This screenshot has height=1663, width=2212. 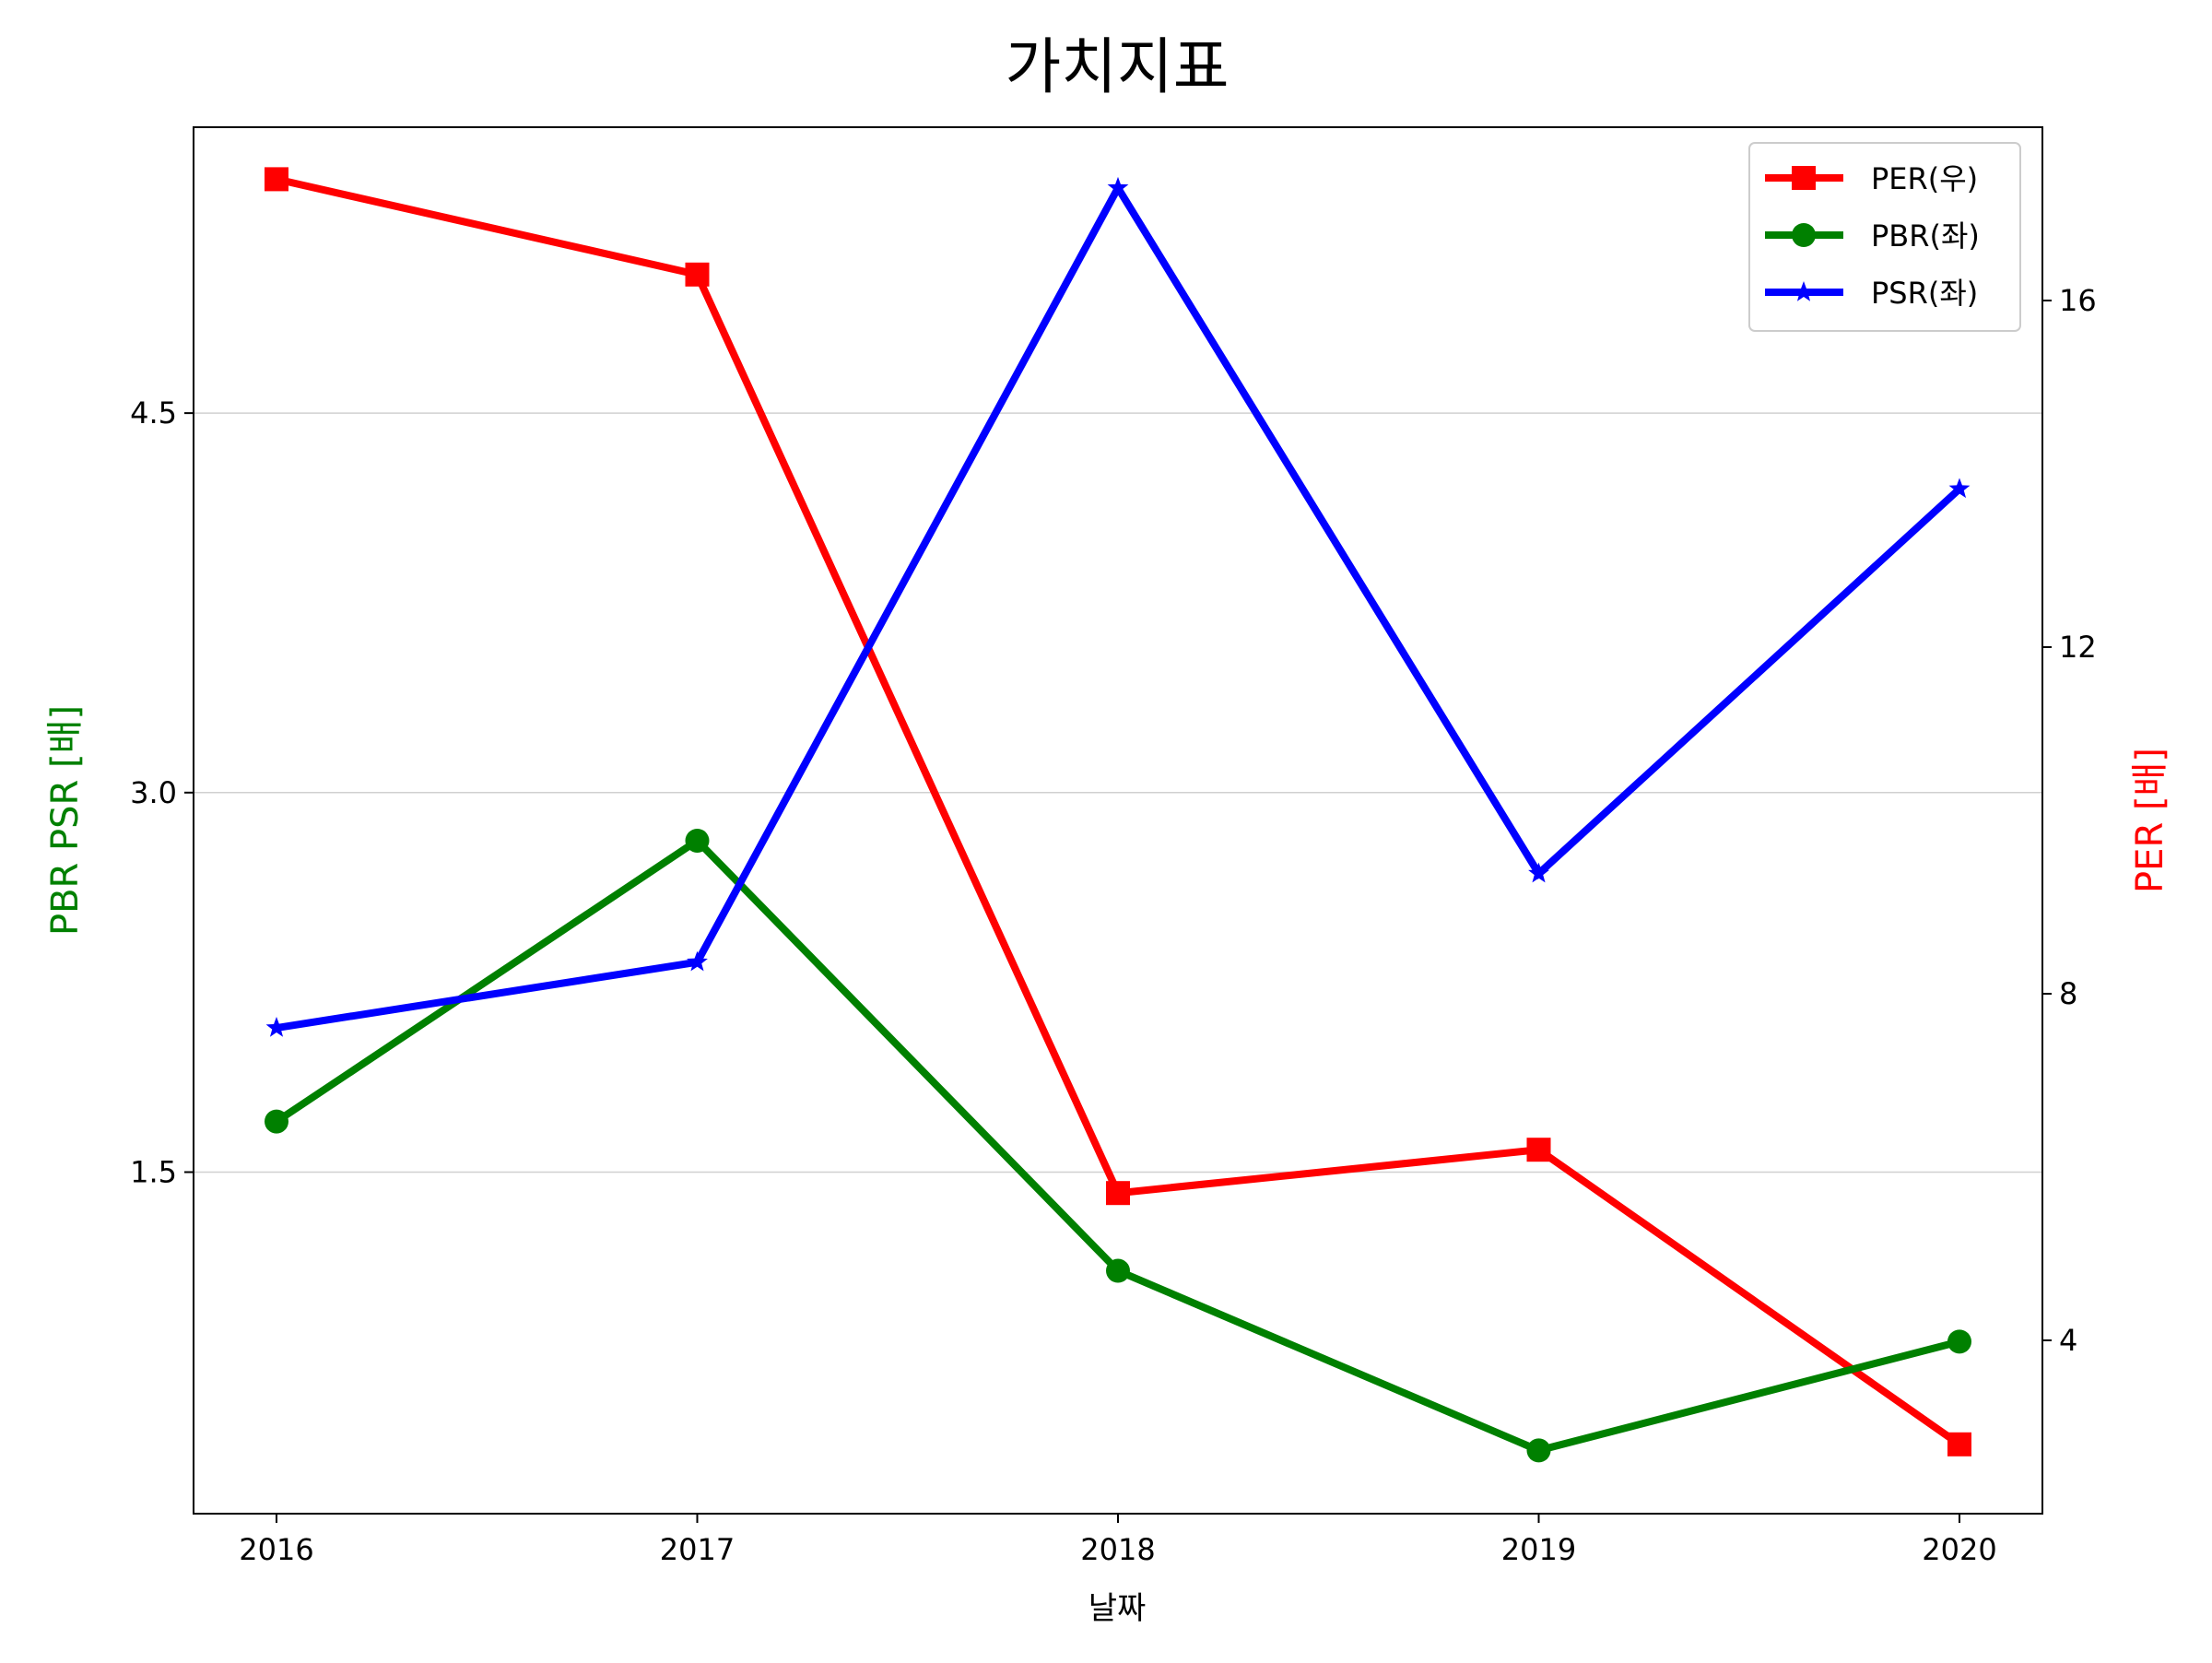 What do you see at coordinates (2078, 300) in the screenshot?
I see `y-right-tick-label: 16` at bounding box center [2078, 300].